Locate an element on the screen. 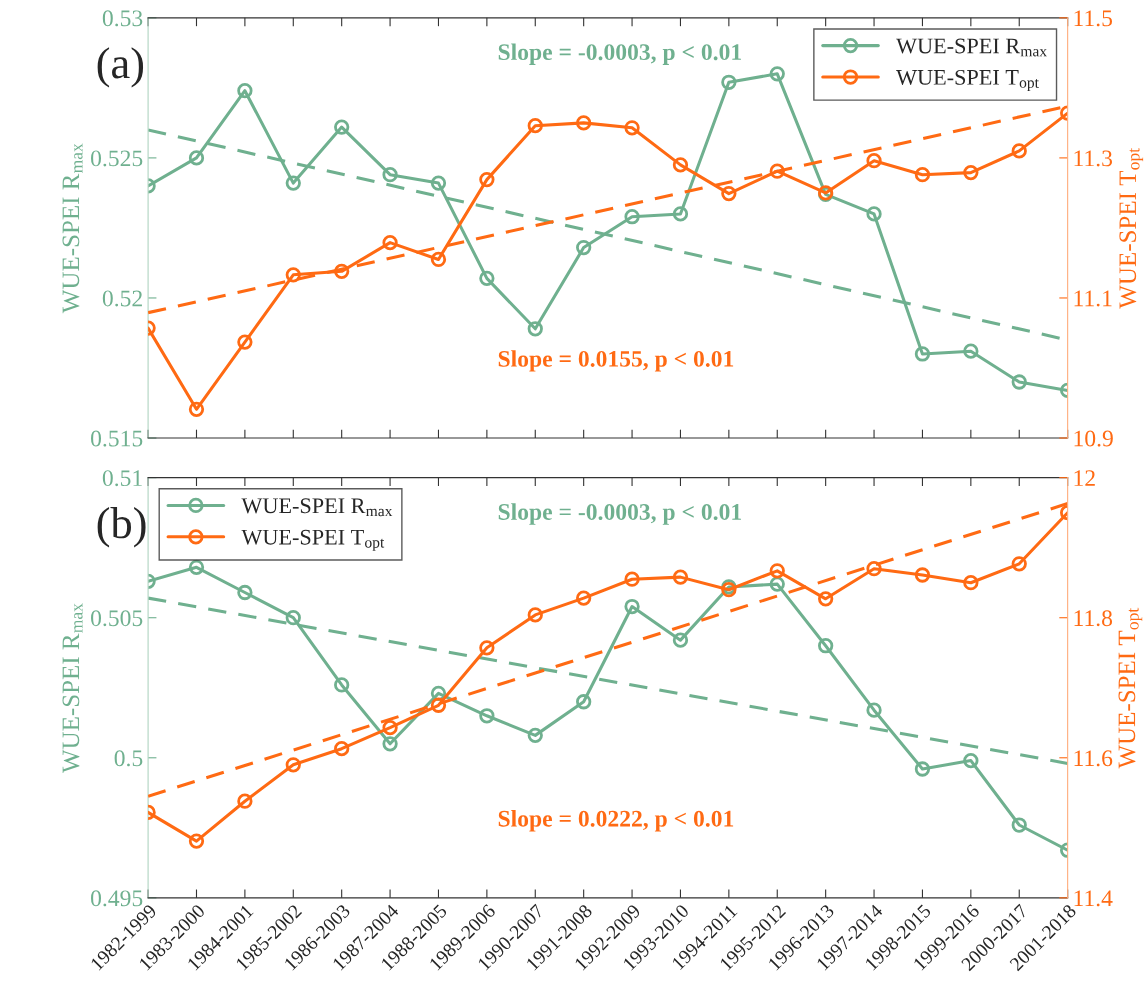 The height and width of the screenshot is (991, 1148). y2-tick-label: 11.5 is located at coordinates (1093, 18).